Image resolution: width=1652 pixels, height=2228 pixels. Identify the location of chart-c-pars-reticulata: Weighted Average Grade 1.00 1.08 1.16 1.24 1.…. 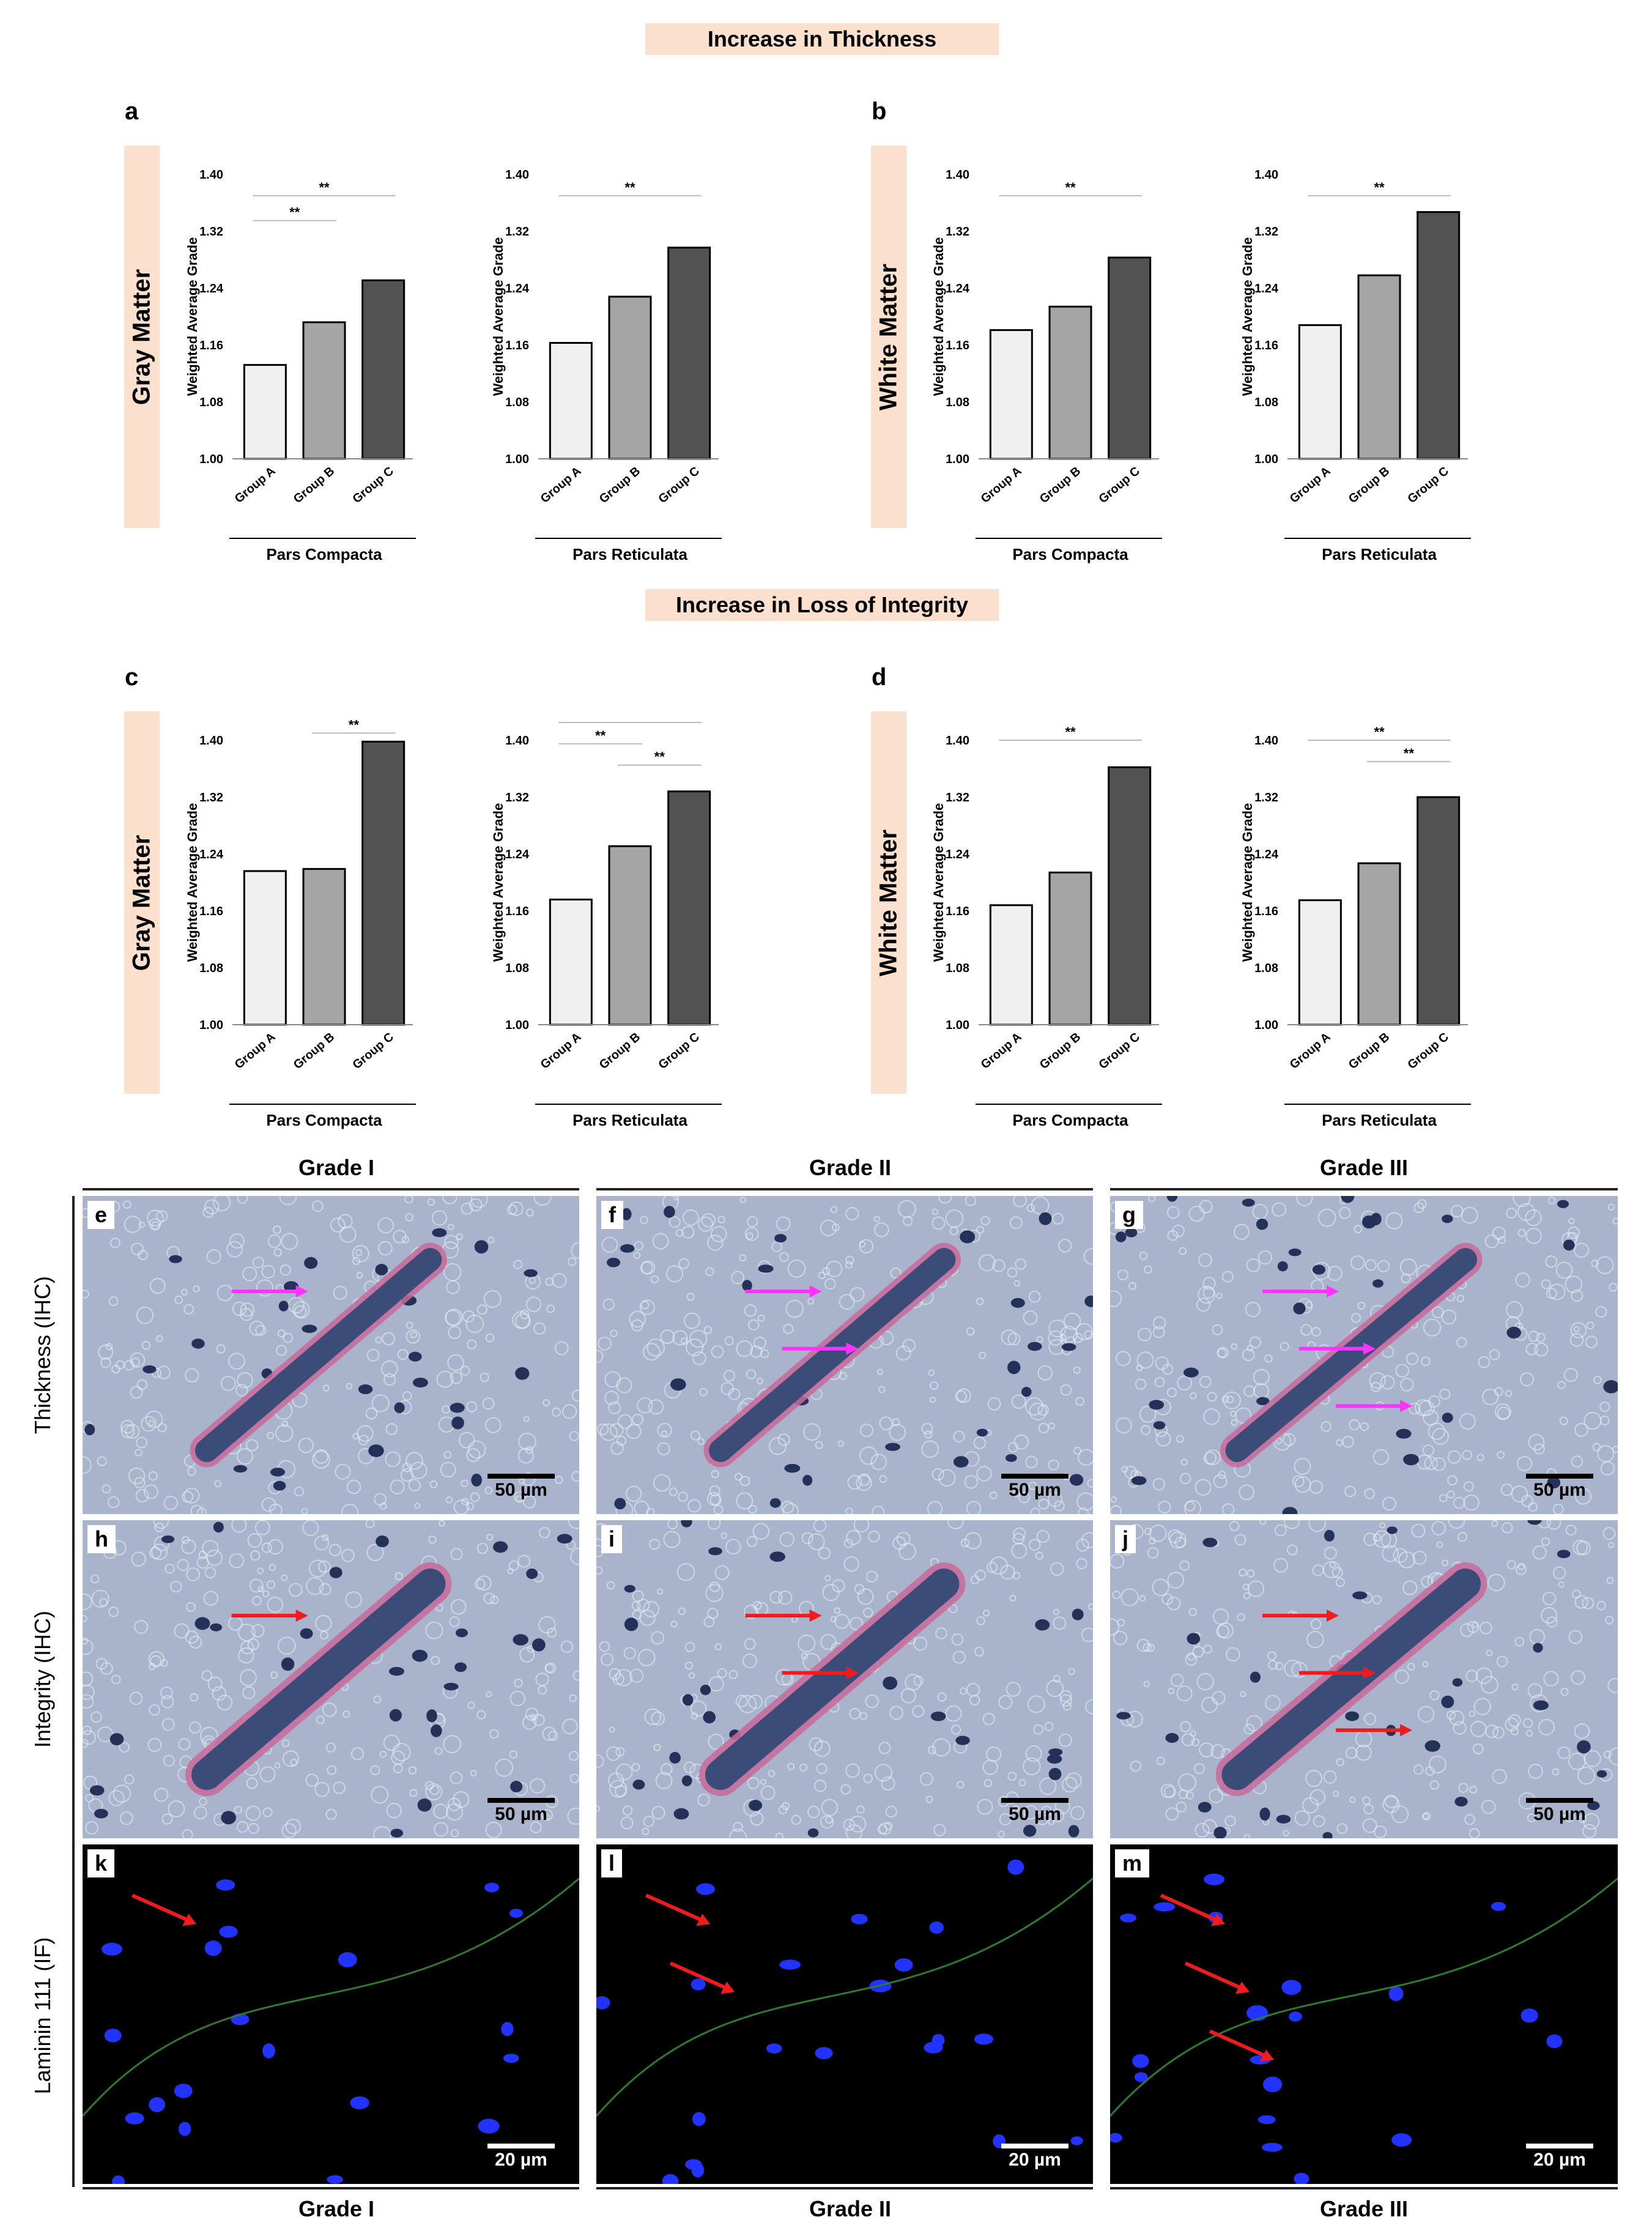
(621, 922).